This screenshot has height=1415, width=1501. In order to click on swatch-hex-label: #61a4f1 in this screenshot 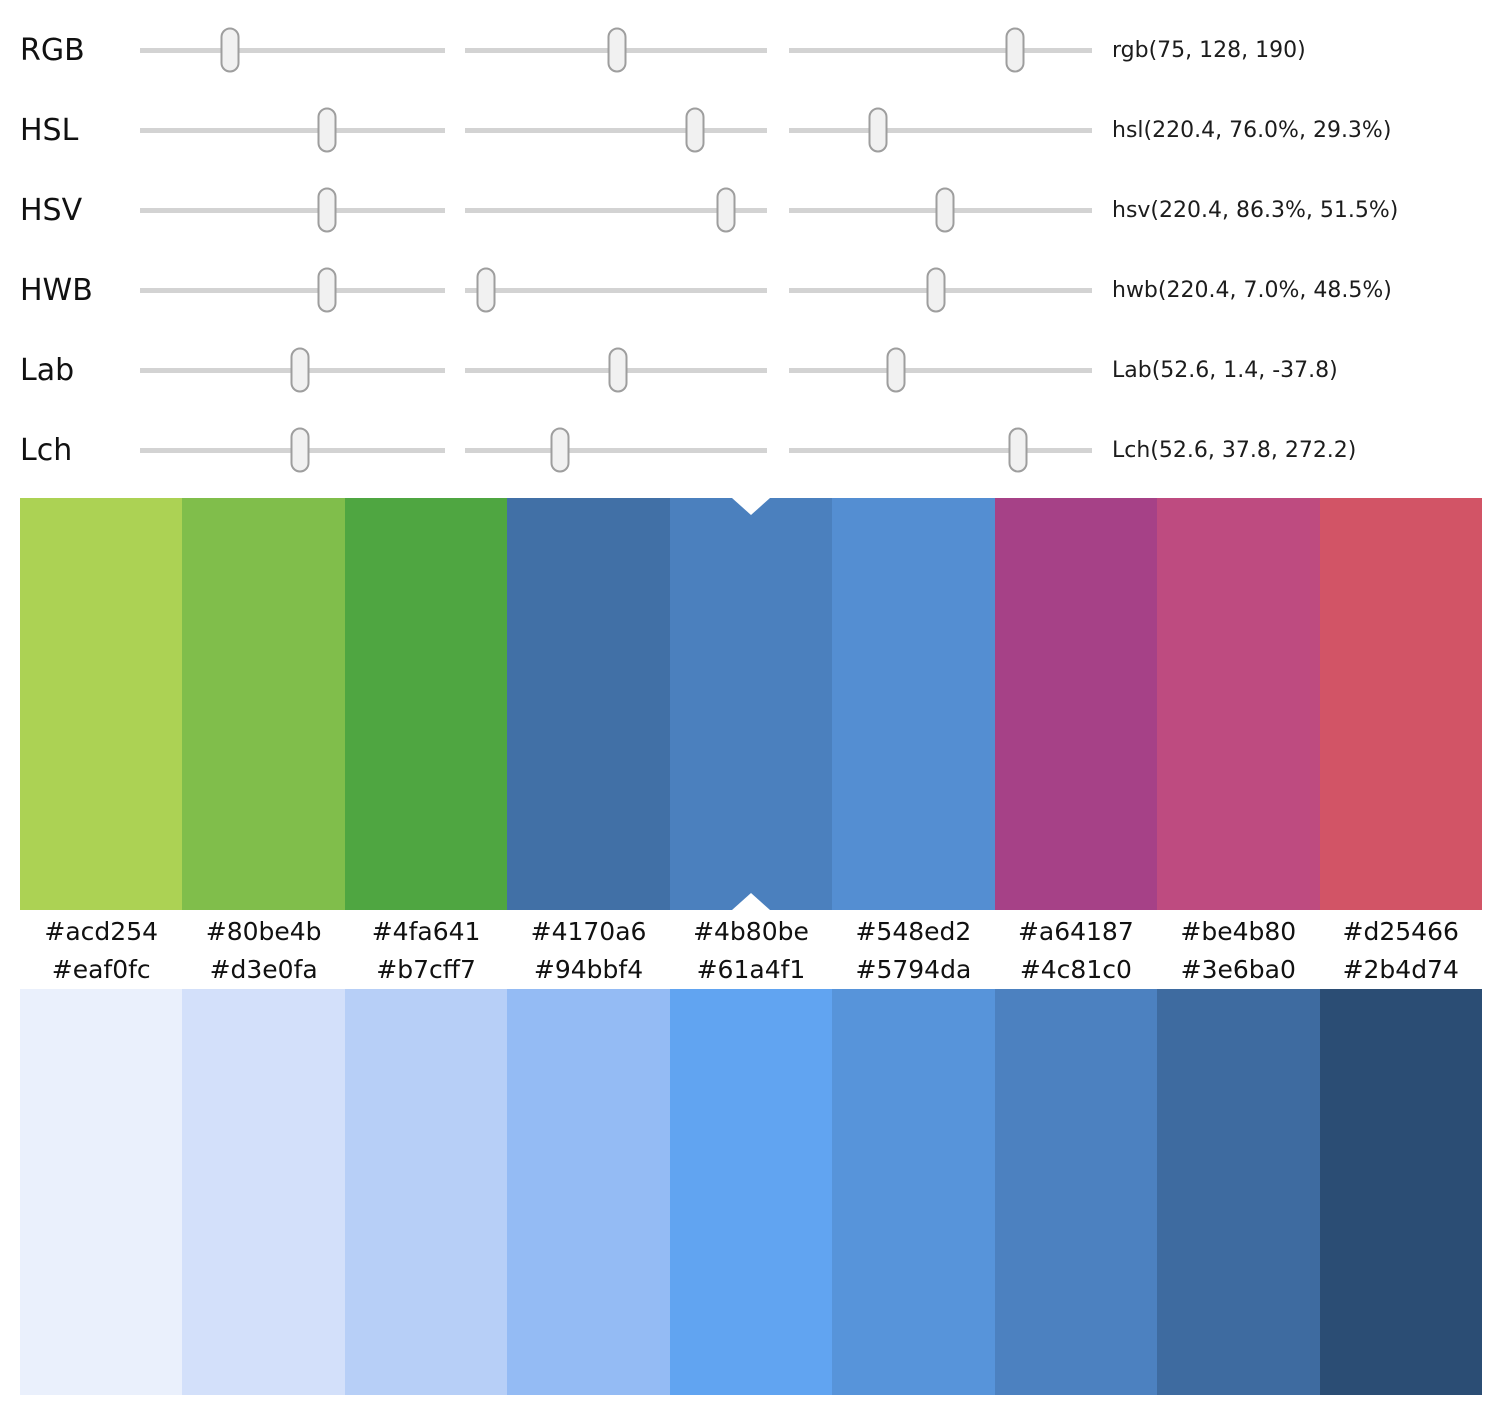, I will do `click(751, 969)`.